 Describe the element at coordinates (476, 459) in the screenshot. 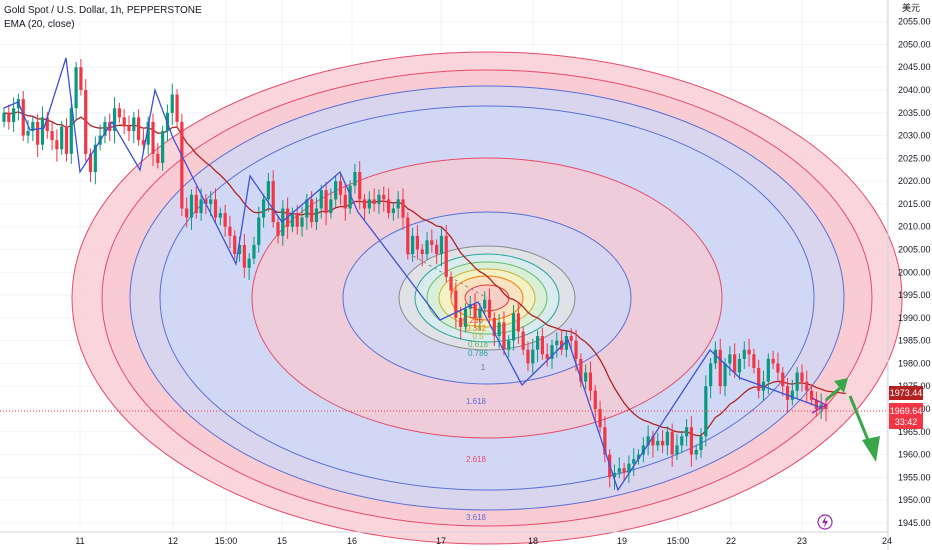

I see `fib-label: 2.618` at that location.